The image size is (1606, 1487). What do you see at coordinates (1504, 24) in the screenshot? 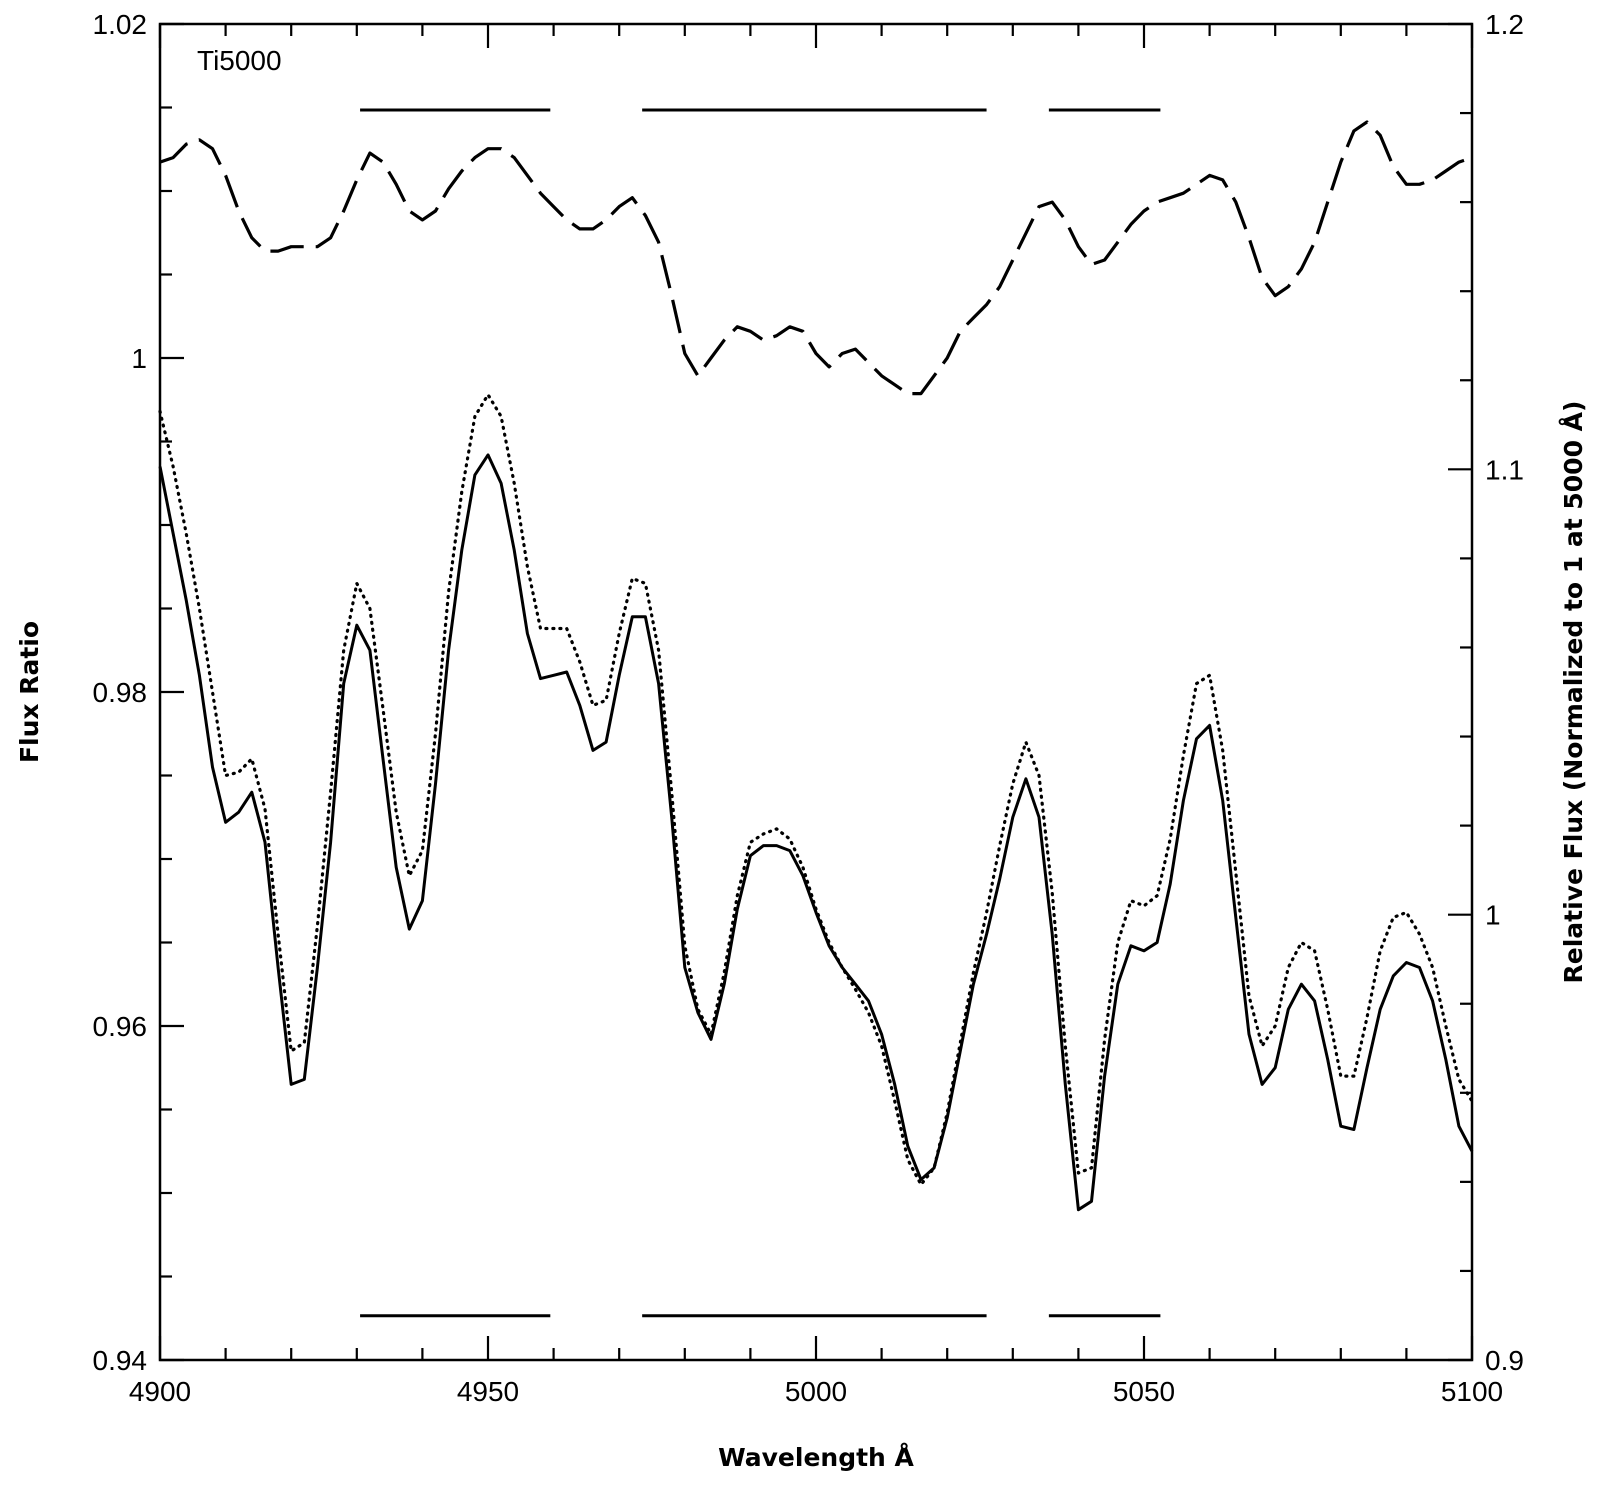
I see `y-right-tick-label: 1.2` at bounding box center [1504, 24].